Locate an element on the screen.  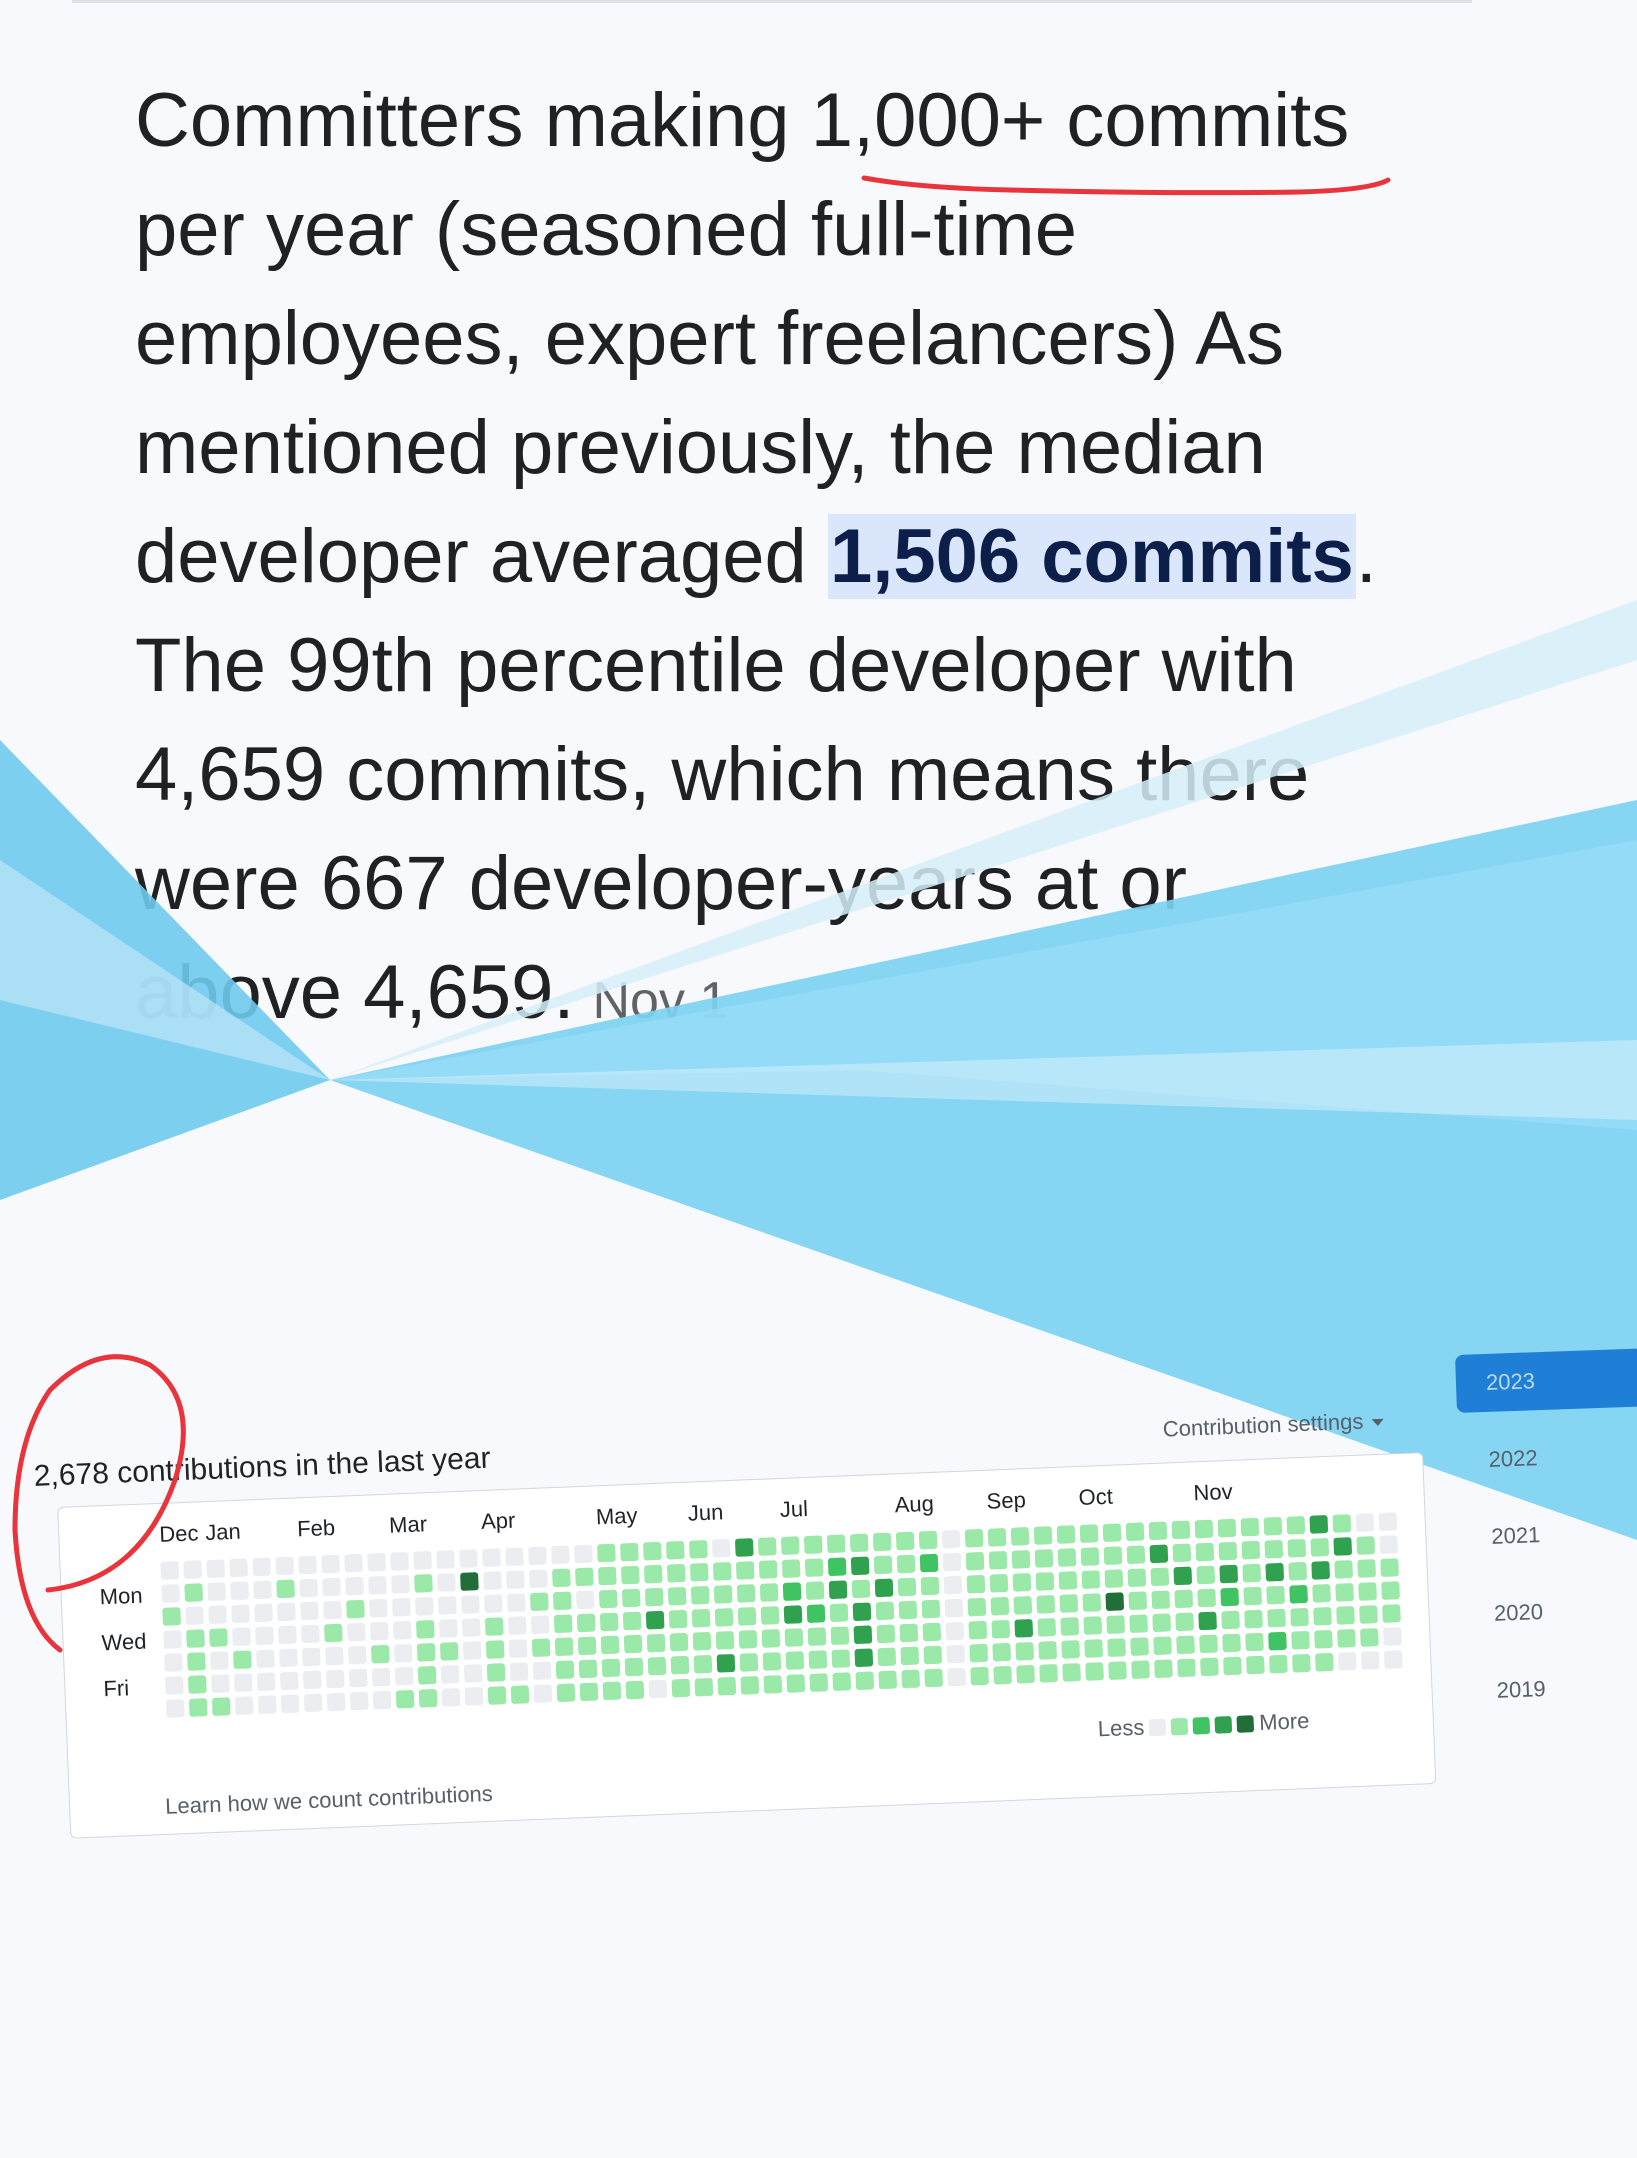
year-link: 2019 is located at coordinates (1521, 1689).